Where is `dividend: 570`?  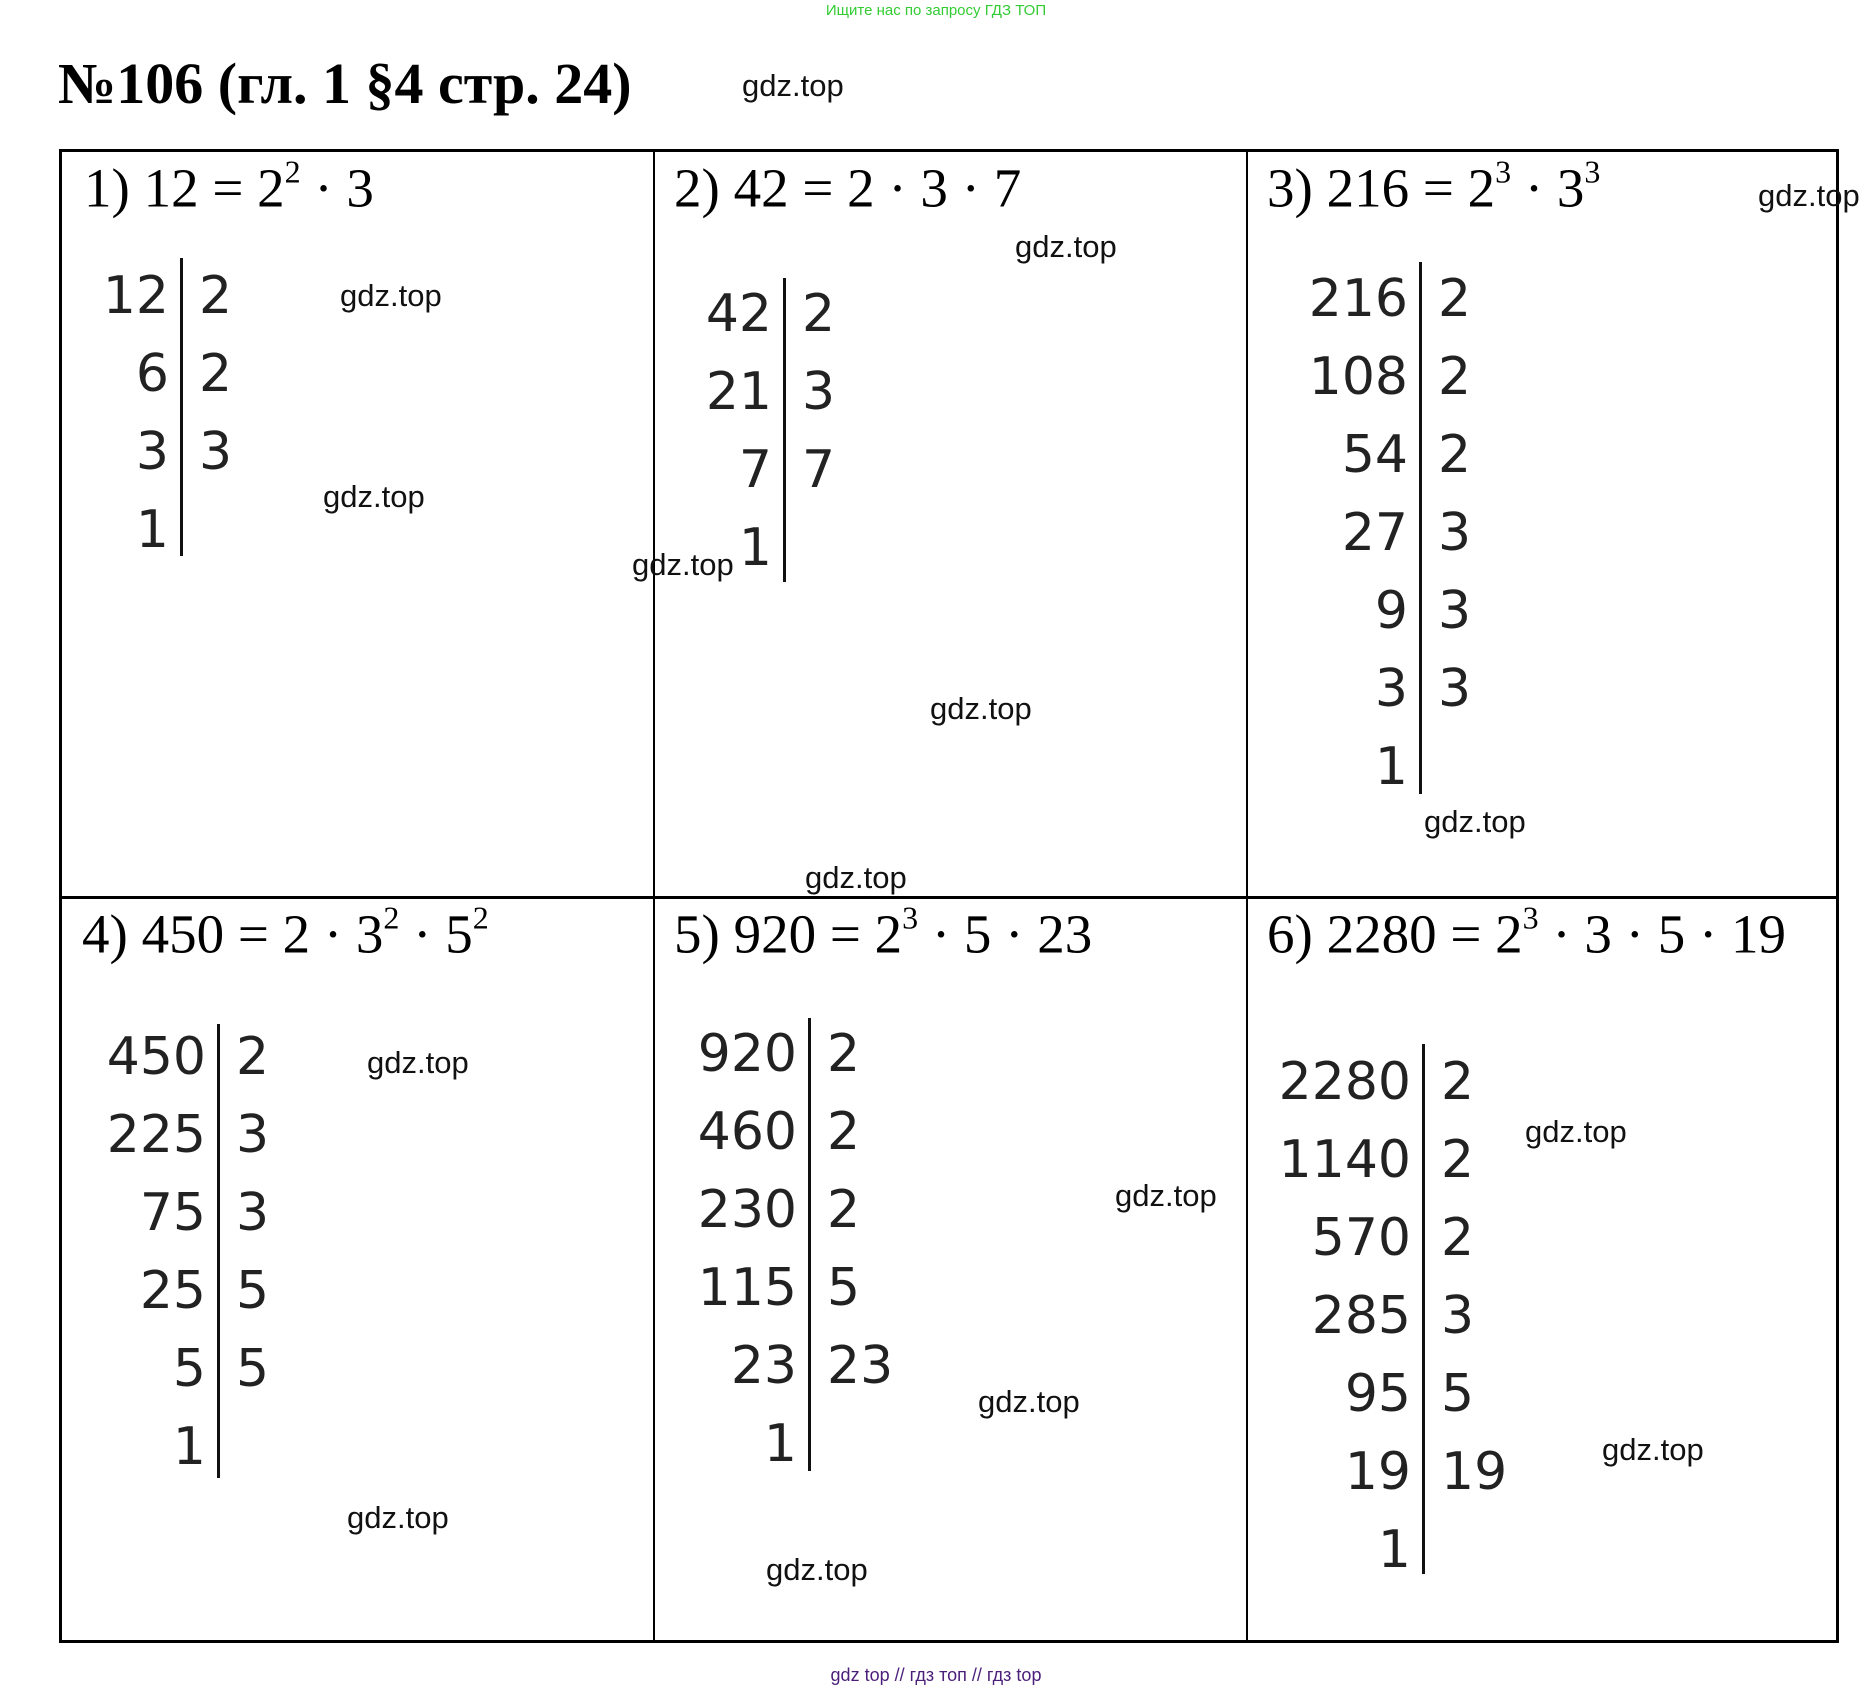
dividend: 570 is located at coordinates (1361, 1238).